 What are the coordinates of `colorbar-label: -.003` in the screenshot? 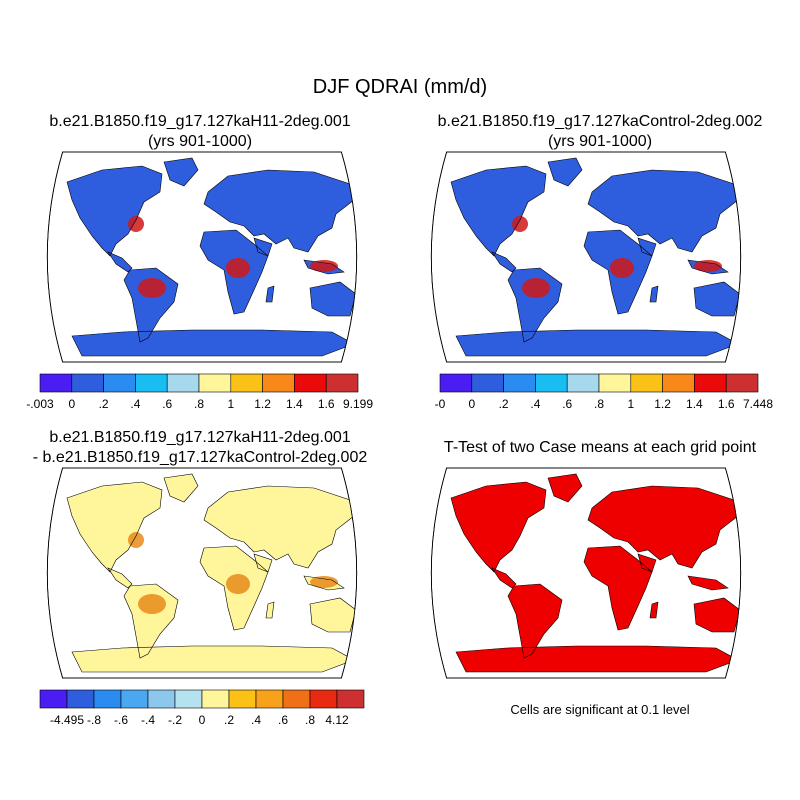 It's located at (40, 404).